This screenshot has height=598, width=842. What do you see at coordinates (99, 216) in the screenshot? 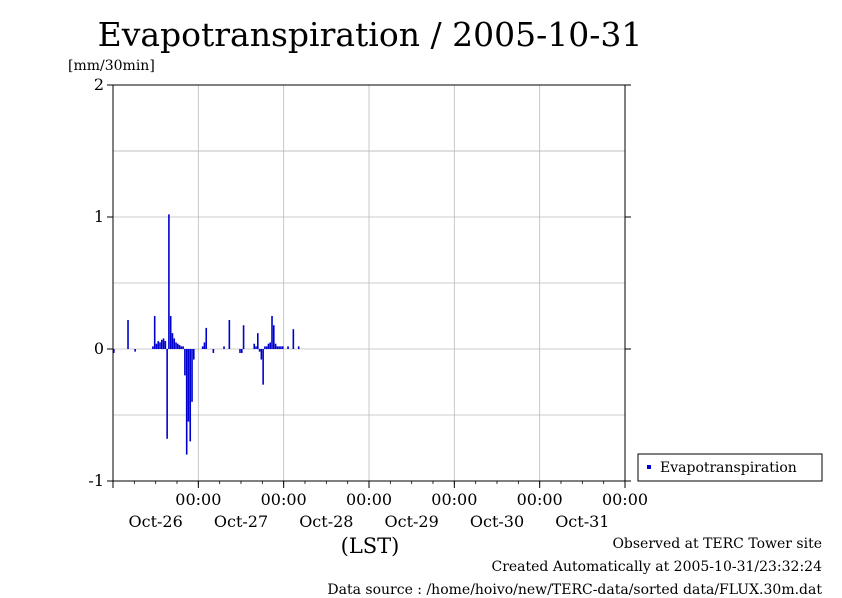
I see `y-tick-label: 1` at bounding box center [99, 216].